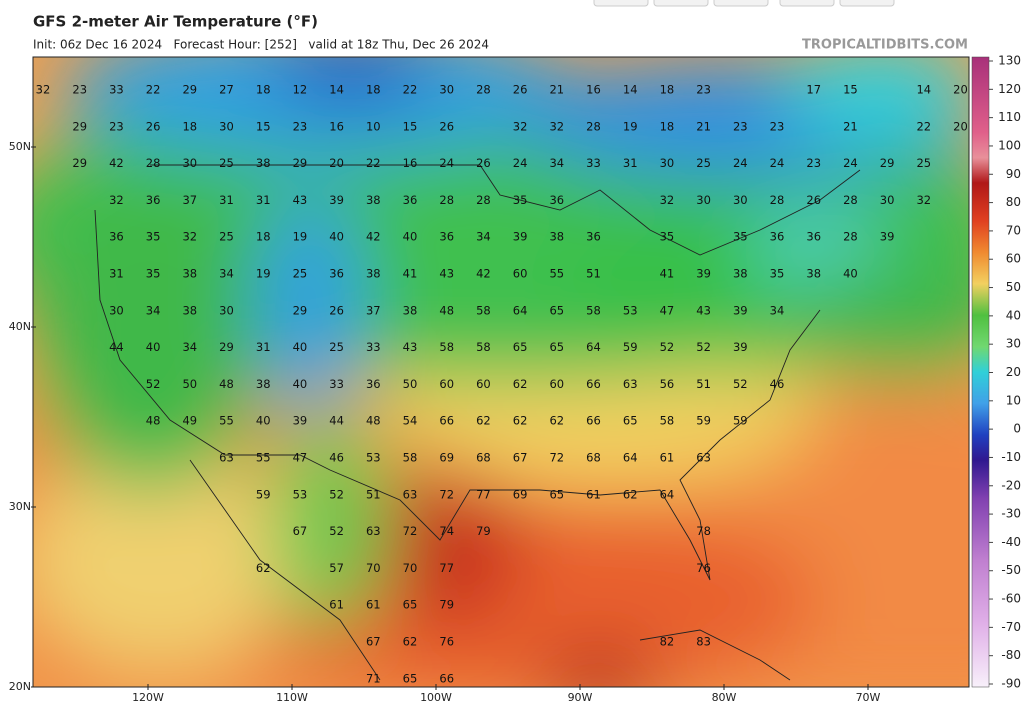 This screenshot has width=1027, height=704. What do you see at coordinates (446, 163) in the screenshot?
I see `temperature-value: 24` at bounding box center [446, 163].